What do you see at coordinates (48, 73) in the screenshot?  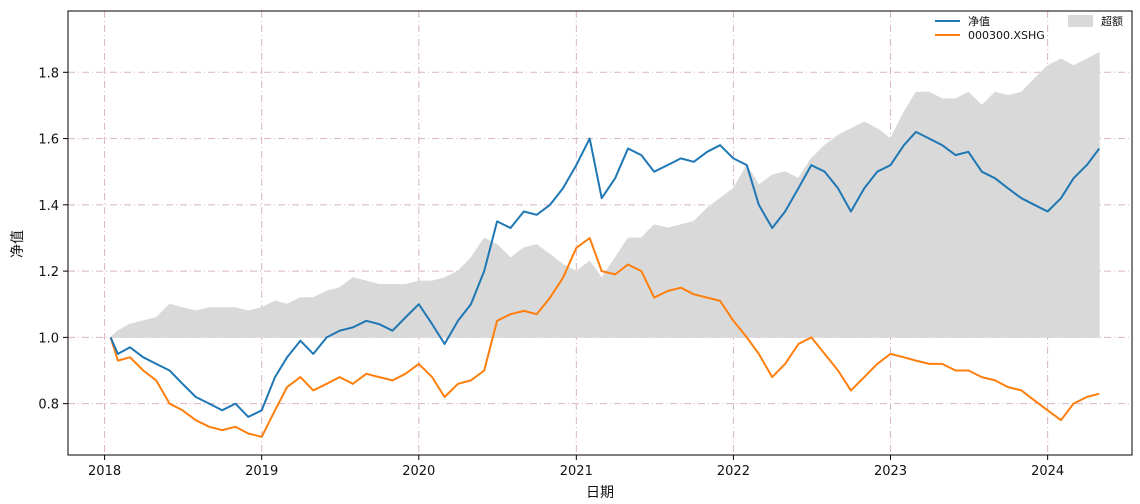 I see `y-tick-label: 1.8` at bounding box center [48, 73].